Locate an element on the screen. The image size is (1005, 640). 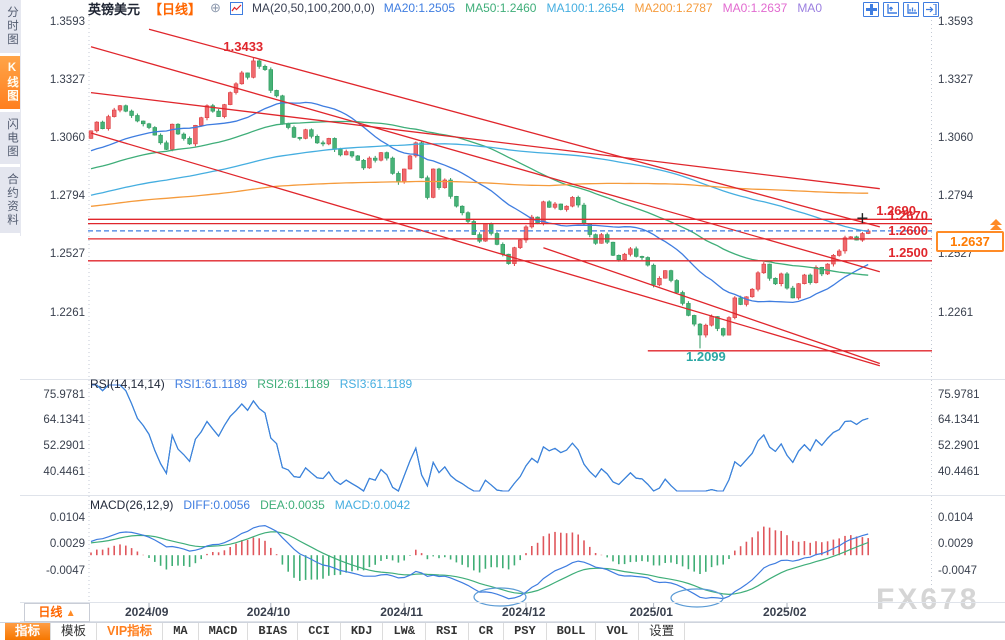
trough-price-label: 1.2099 is located at coordinates (706, 357).